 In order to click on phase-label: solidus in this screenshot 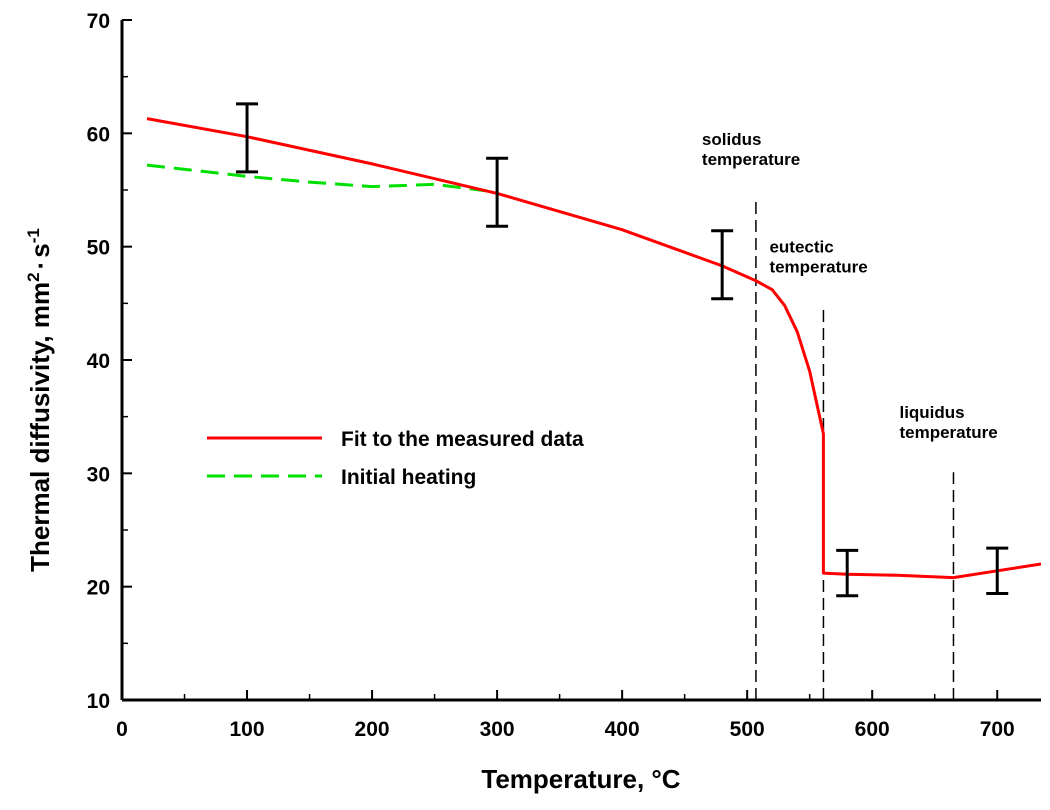, I will do `click(732, 139)`.